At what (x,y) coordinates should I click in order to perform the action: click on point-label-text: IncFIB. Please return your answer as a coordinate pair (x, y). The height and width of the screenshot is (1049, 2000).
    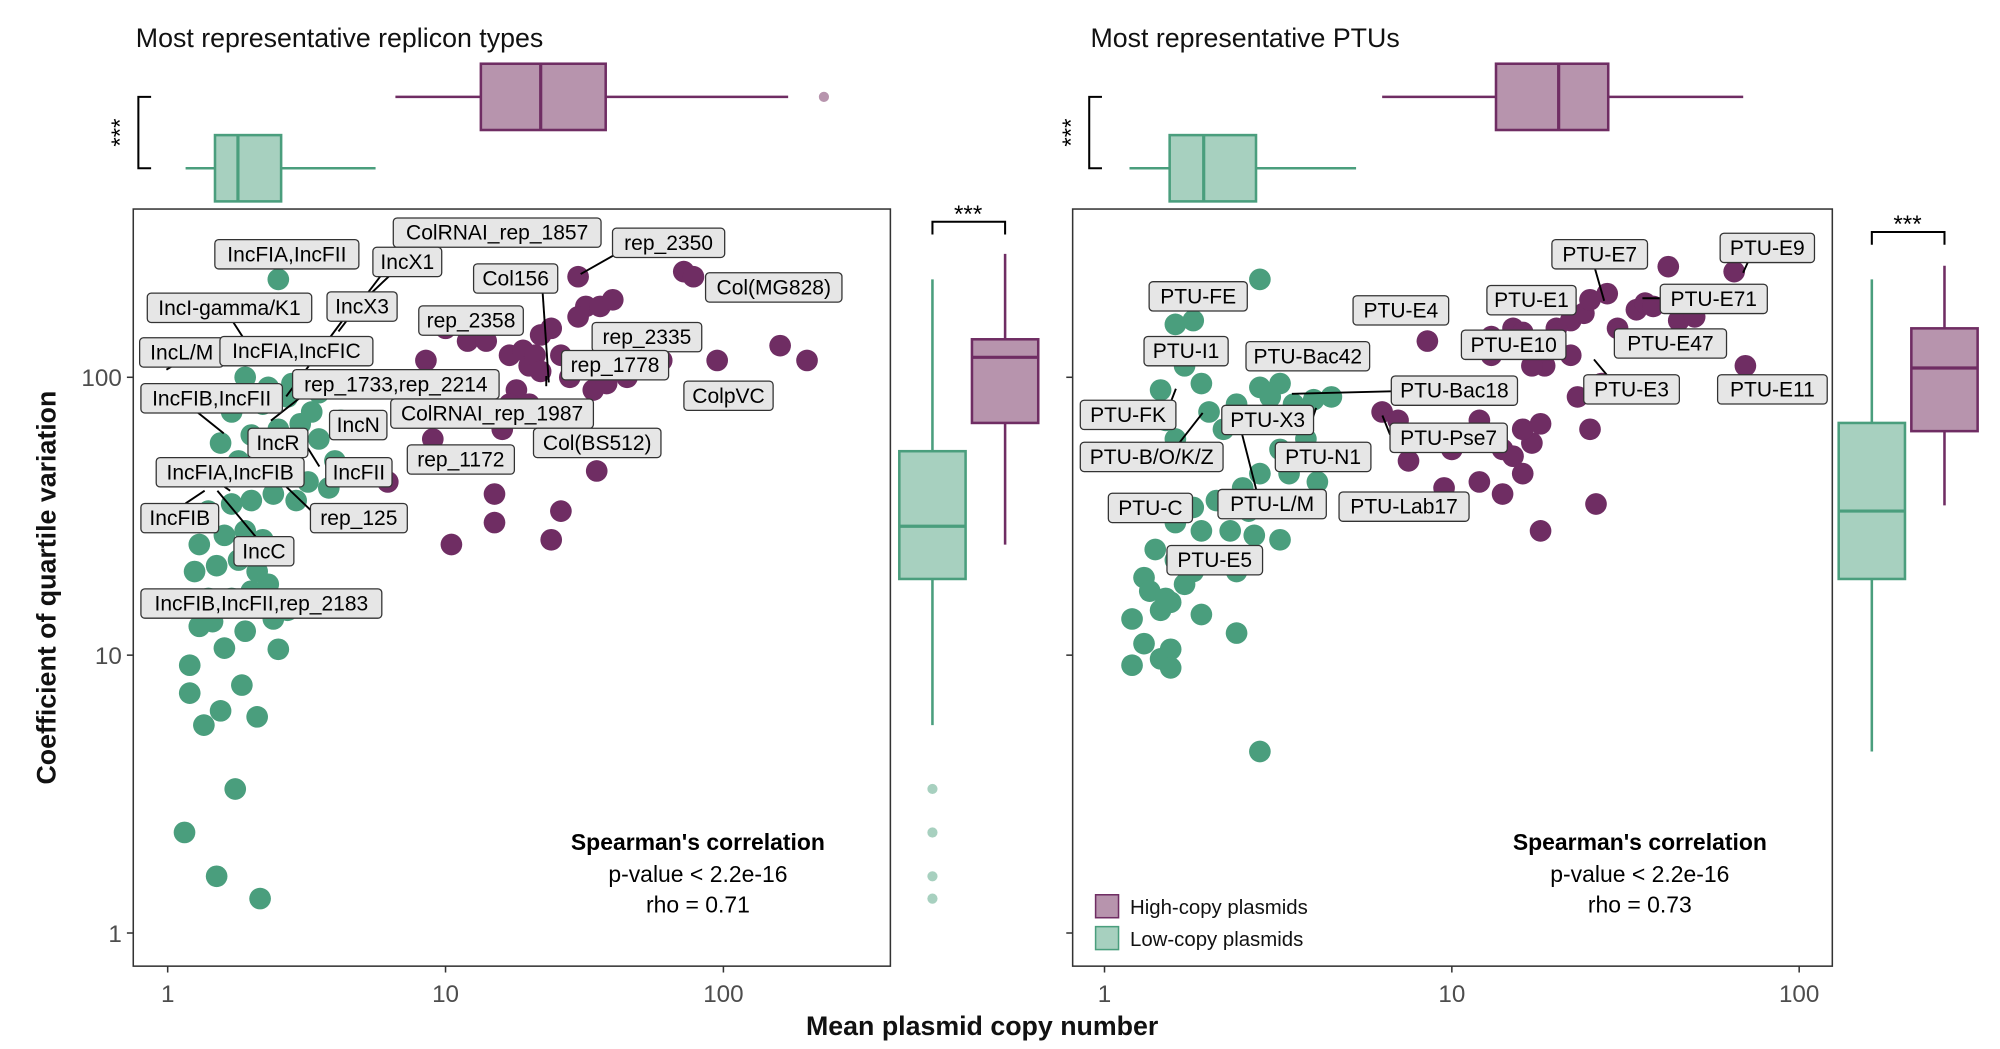
    Looking at the image, I should click on (179, 518).